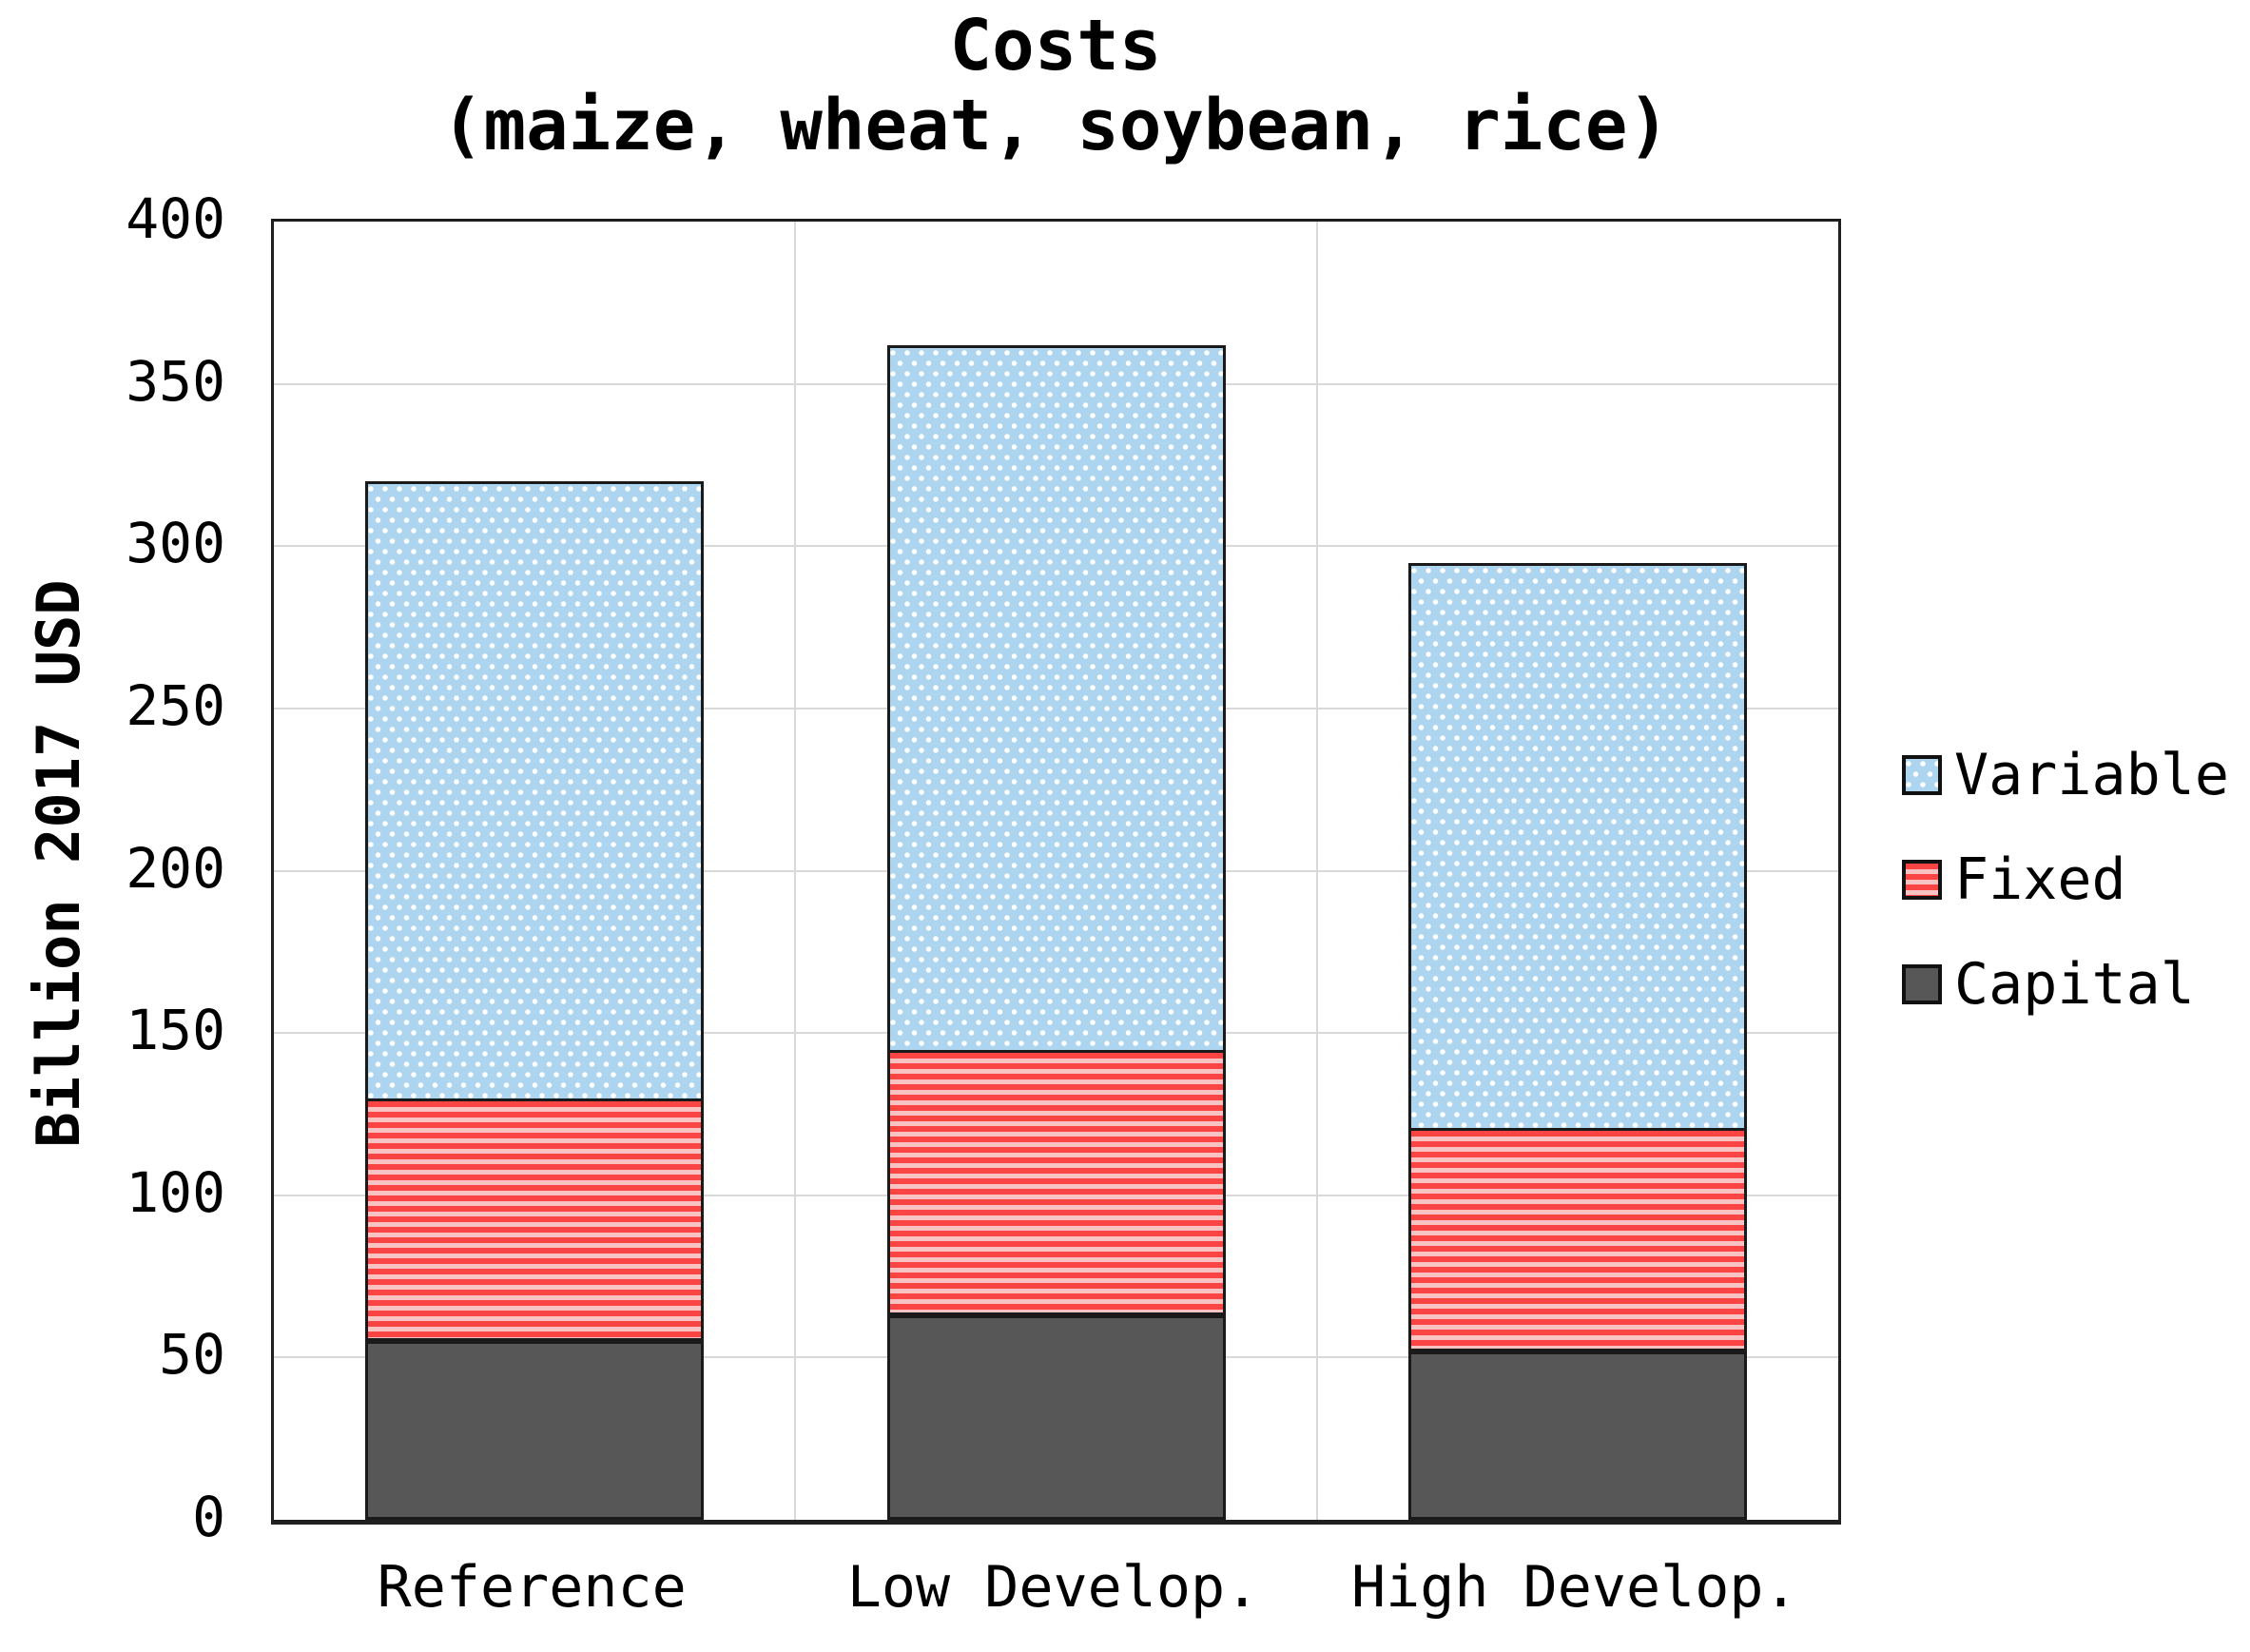 The height and width of the screenshot is (1652, 2250). Describe the element at coordinates (175, 218) in the screenshot. I see `y-tick-400: 400` at that location.